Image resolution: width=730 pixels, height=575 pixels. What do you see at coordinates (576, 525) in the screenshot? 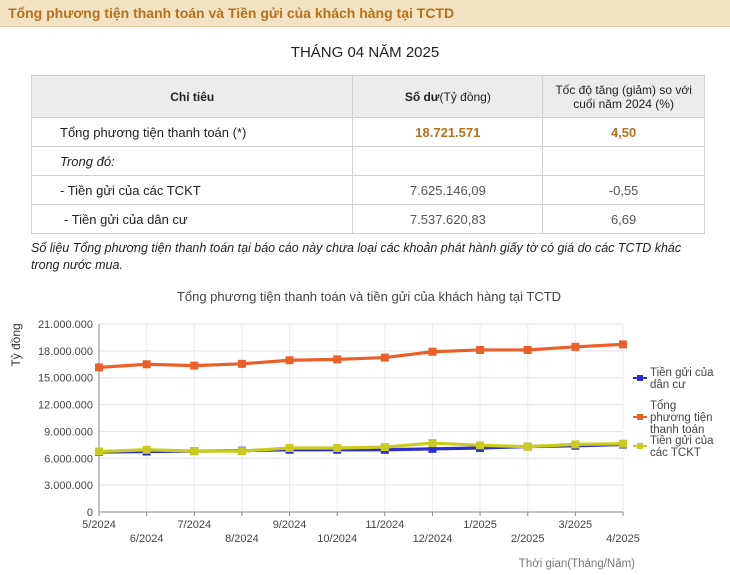
I see `x-tick-label: 3/2025` at bounding box center [576, 525].